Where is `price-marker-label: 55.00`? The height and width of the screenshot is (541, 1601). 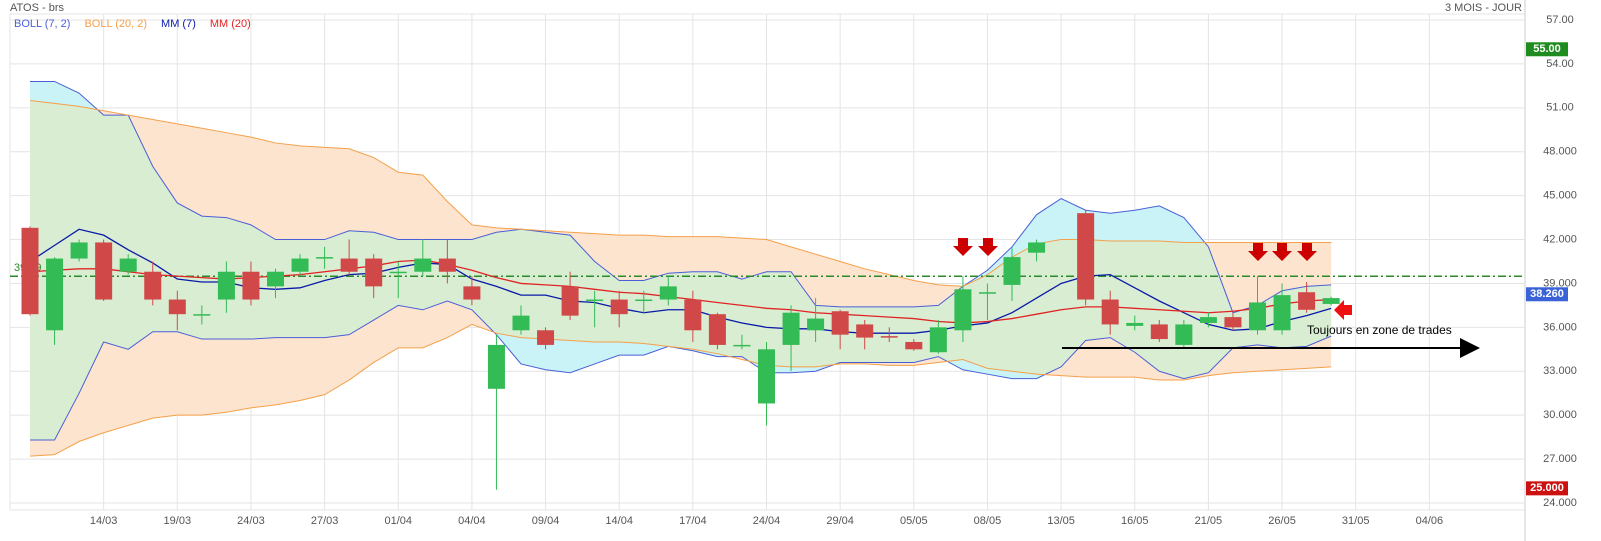
price-marker-label: 55.00 is located at coordinates (1547, 49).